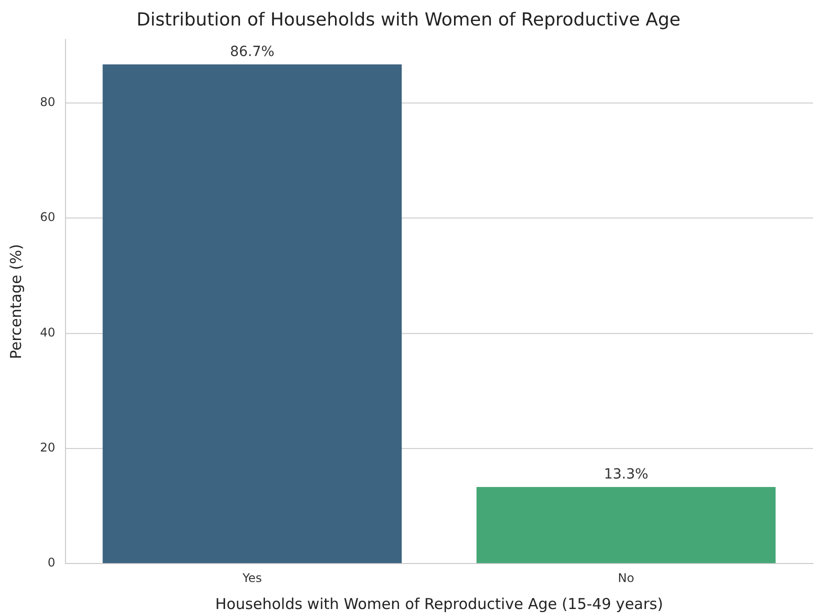  I want to click on y-axis-title: Percentage (%), so click(15, 302).